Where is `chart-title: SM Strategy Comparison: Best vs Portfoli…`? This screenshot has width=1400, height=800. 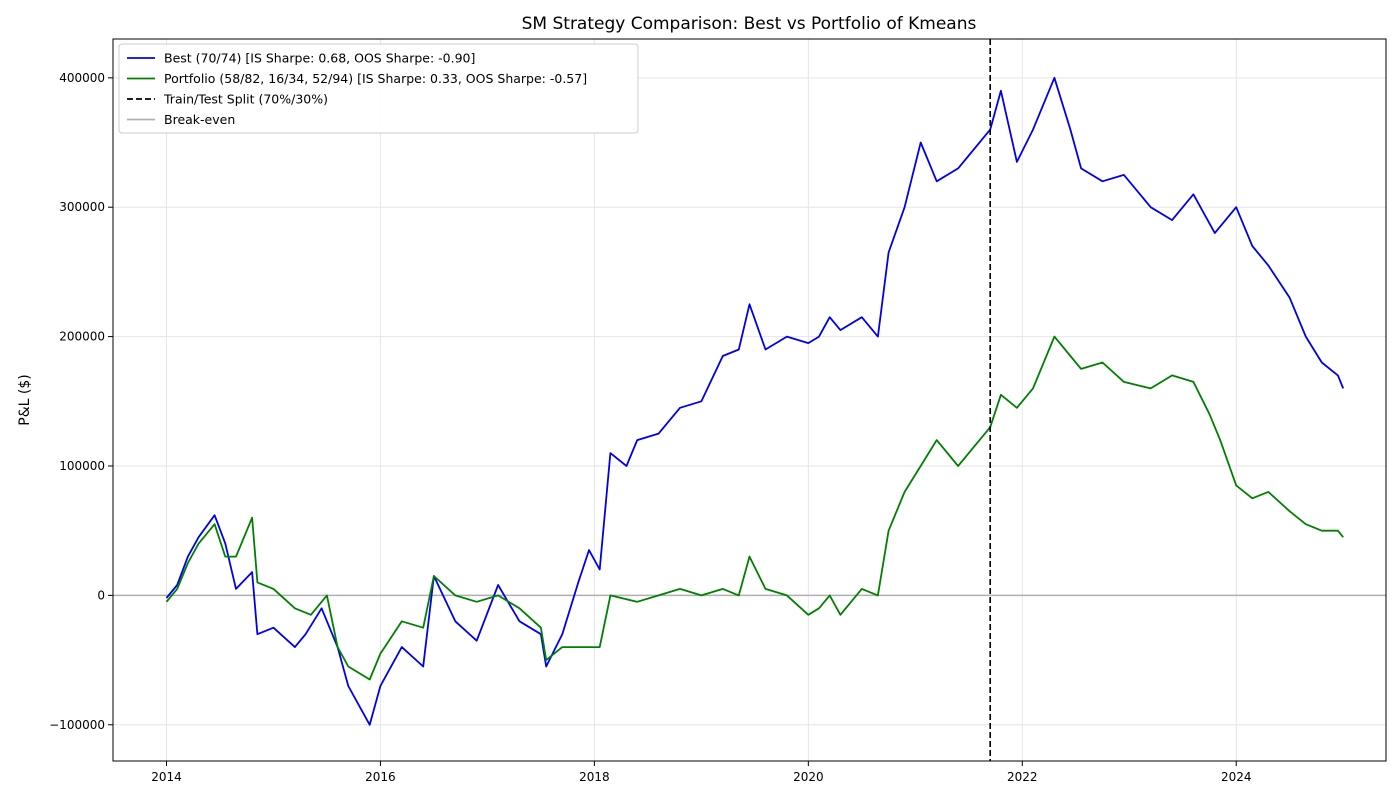 chart-title: SM Strategy Comparison: Best vs Portfoli… is located at coordinates (749, 24).